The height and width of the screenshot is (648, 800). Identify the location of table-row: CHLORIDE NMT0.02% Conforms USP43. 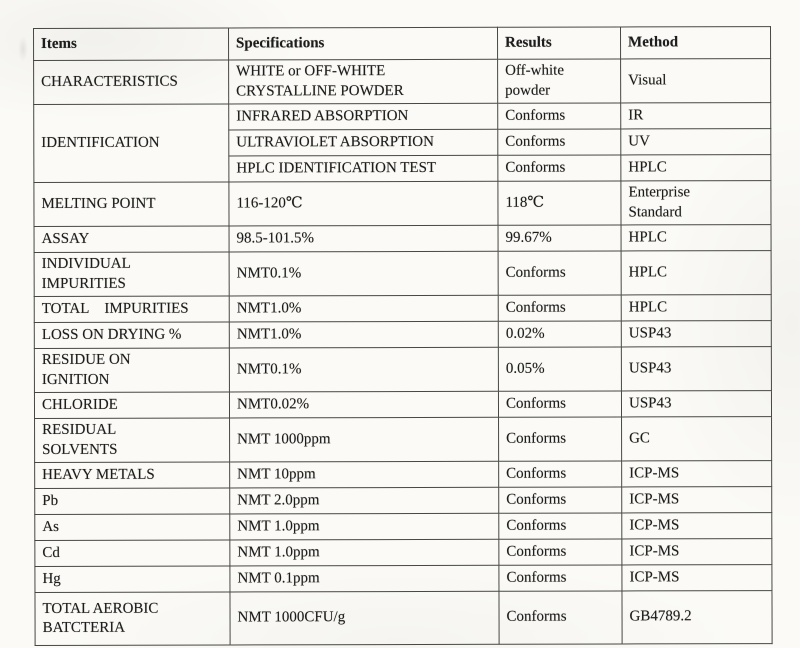
(403, 404).